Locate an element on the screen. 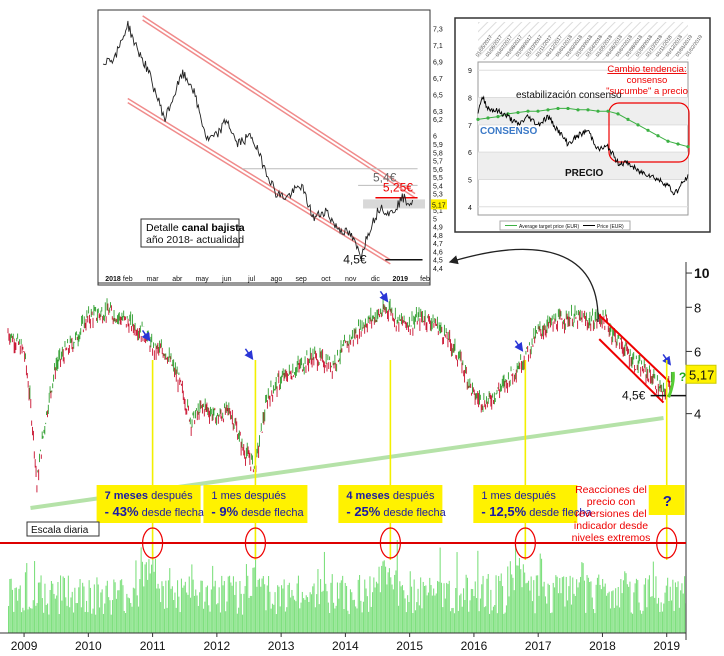 The width and height of the screenshot is (724, 656). x-tick-label: 2014 is located at coordinates (345, 646).